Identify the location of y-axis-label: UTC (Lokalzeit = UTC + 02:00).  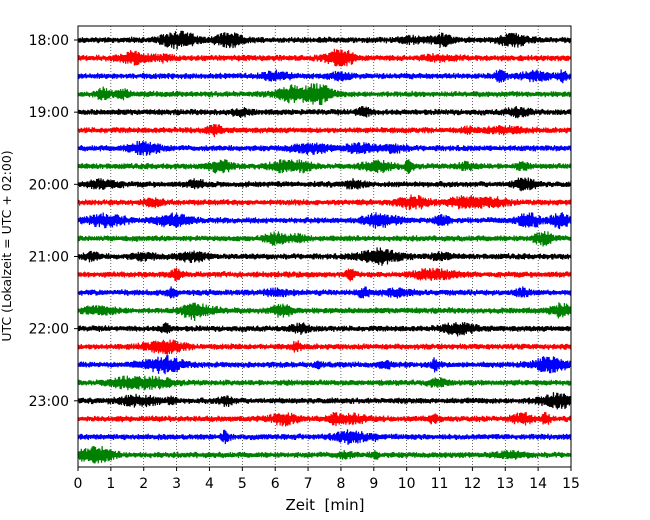
(7, 245).